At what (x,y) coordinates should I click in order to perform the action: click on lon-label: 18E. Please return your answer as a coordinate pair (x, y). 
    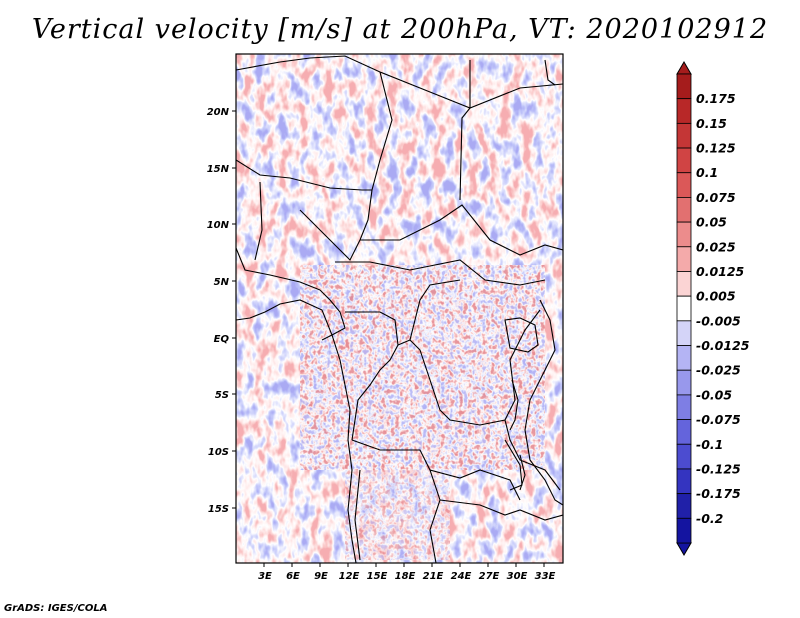
    Looking at the image, I should click on (405, 576).